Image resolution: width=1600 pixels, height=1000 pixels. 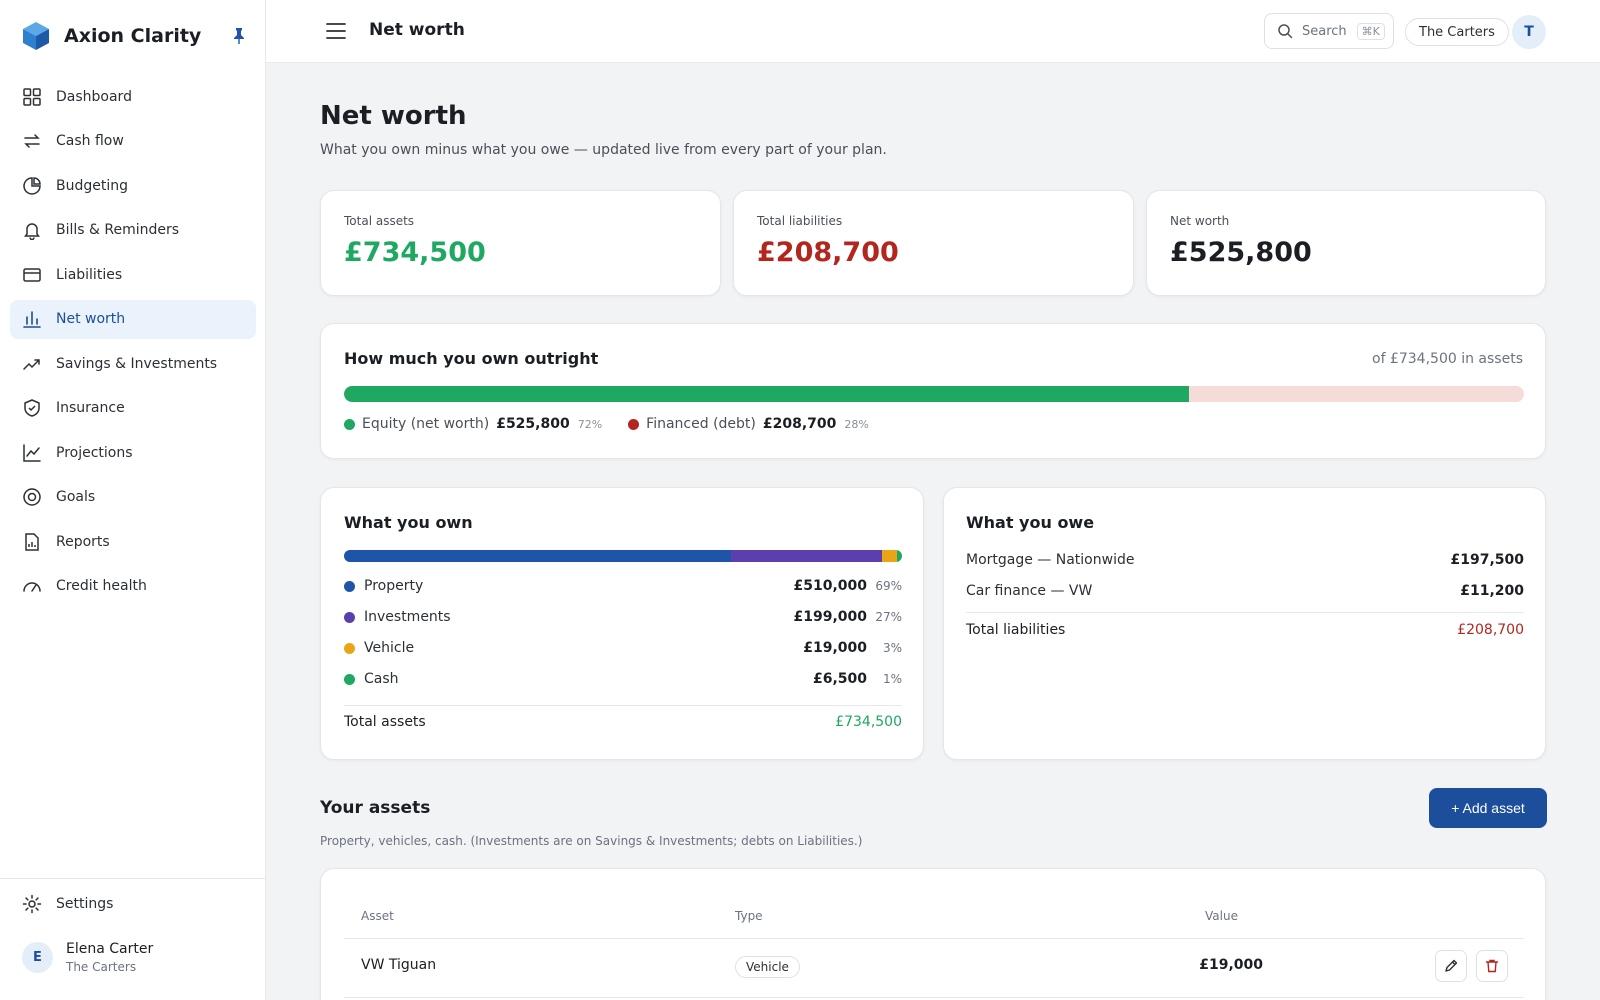 I want to click on pencil-icon, so click(x=1451, y=965).